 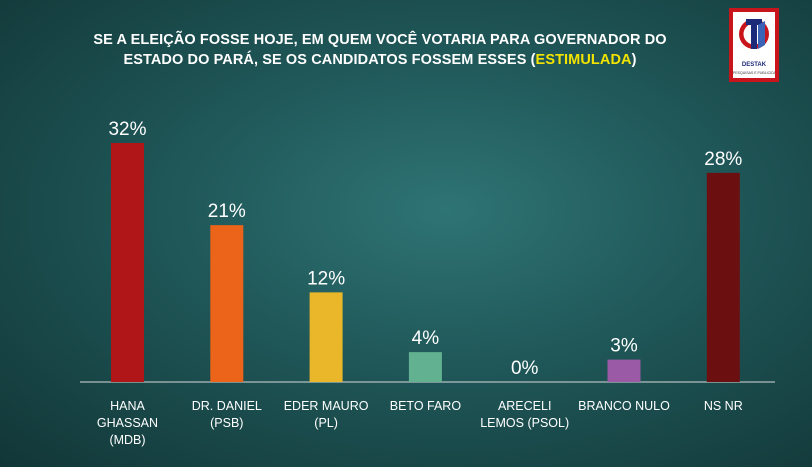 What do you see at coordinates (754, 65) in the screenshot?
I see `logo-name: DESTAK` at bounding box center [754, 65].